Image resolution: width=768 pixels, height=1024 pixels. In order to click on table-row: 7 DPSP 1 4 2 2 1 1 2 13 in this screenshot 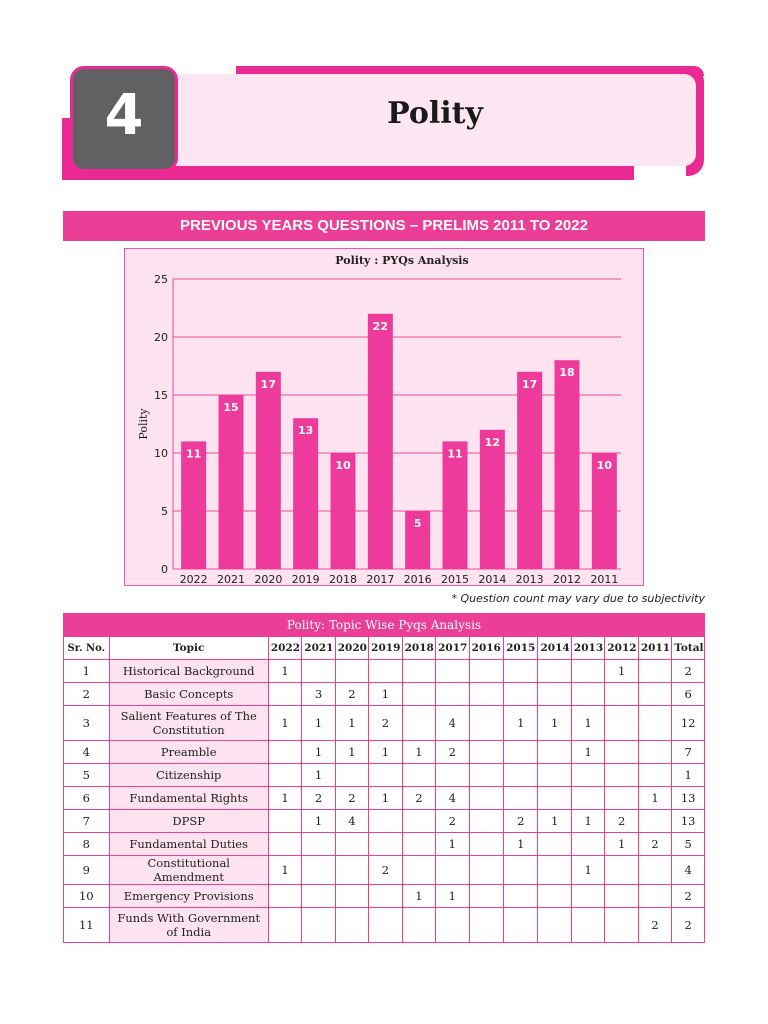, I will do `click(384, 821)`.